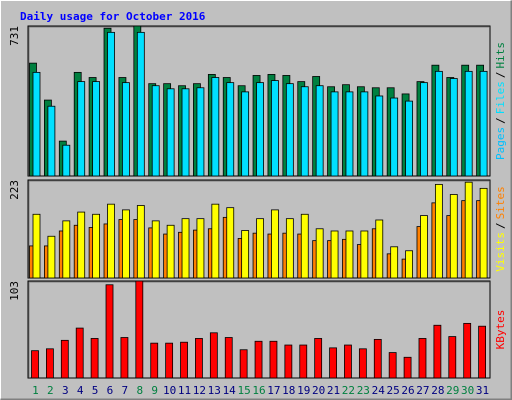  I want to click on legend: Pages / Files / Hits, so click(500, 101).